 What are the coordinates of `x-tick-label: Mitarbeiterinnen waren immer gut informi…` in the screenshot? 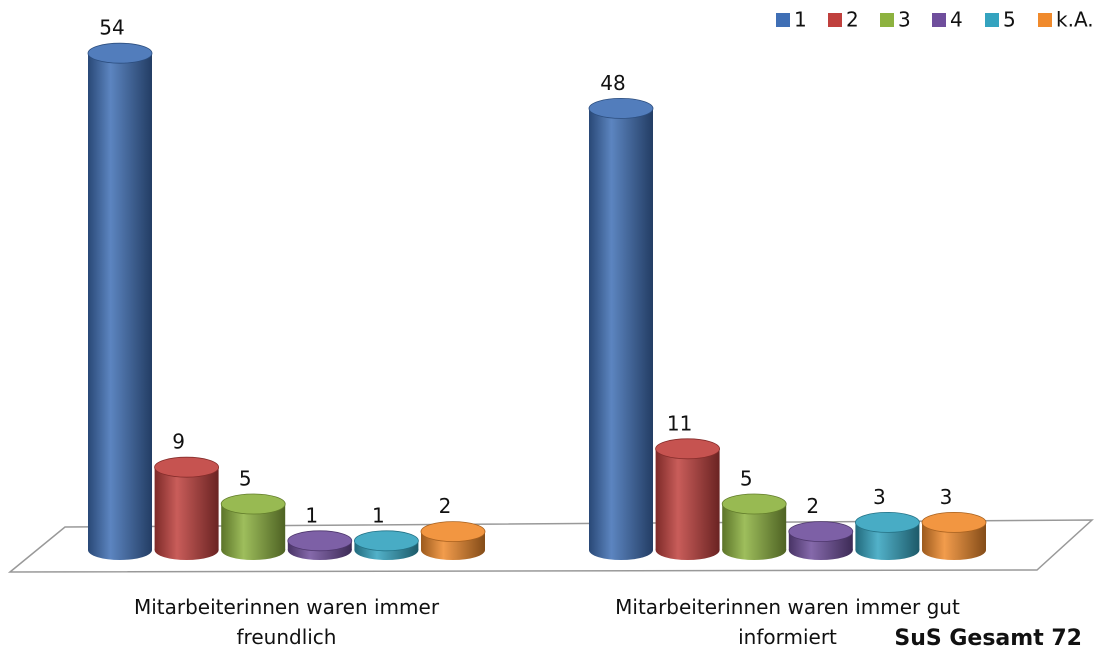 It's located at (787, 622).